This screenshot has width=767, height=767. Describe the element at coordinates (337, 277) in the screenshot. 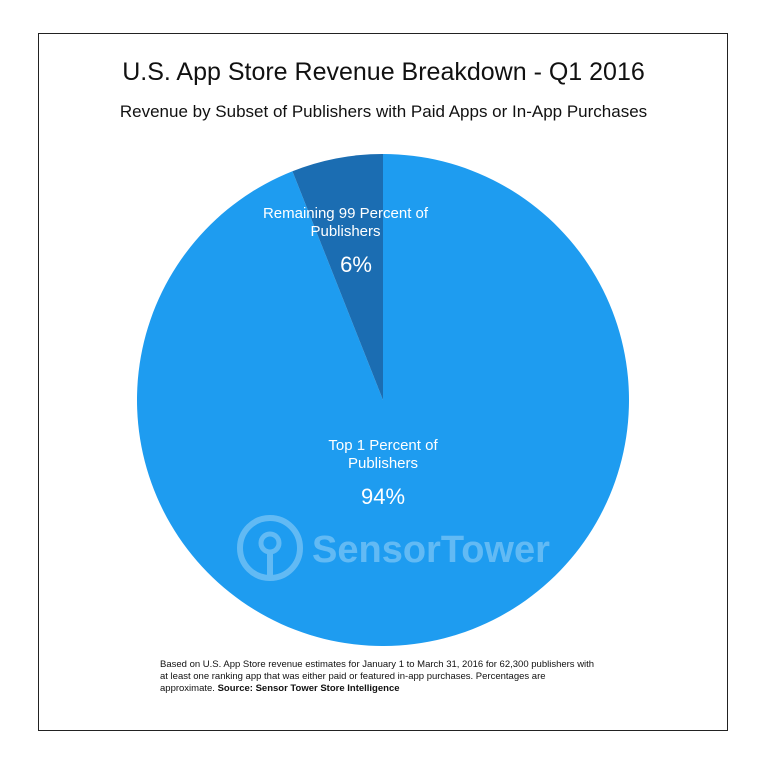

I see `pie-slice` at that location.